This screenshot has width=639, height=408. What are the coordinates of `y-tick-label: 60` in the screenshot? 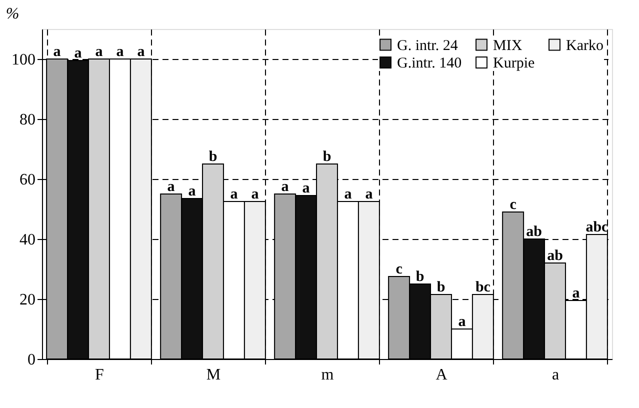 It's located at (28, 180).